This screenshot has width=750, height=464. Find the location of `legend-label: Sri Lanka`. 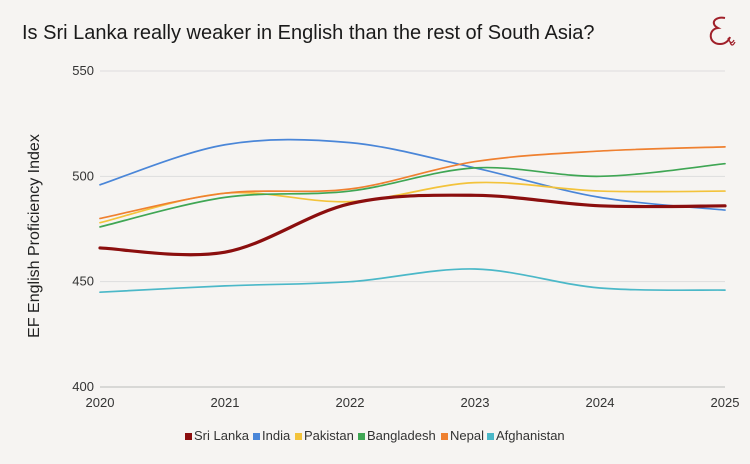

legend-label: Sri Lanka is located at coordinates (222, 435).